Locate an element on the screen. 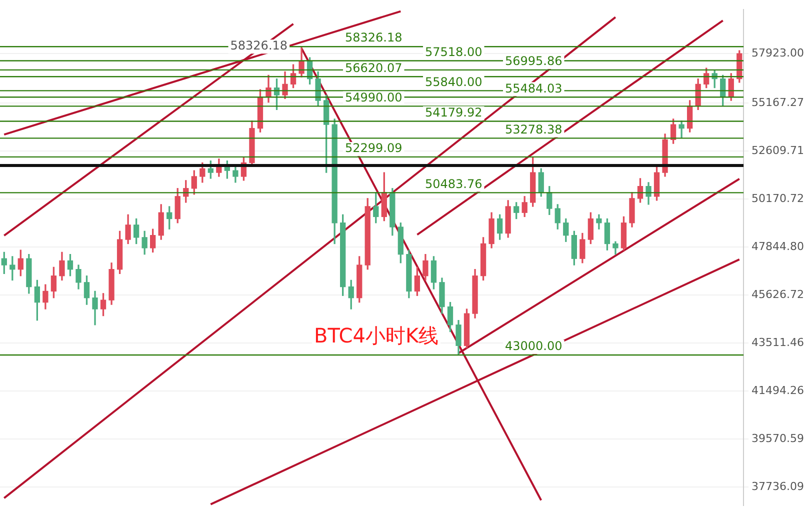 This screenshot has height=515, width=807. y-tick-label: 52609.71 is located at coordinates (778, 150).